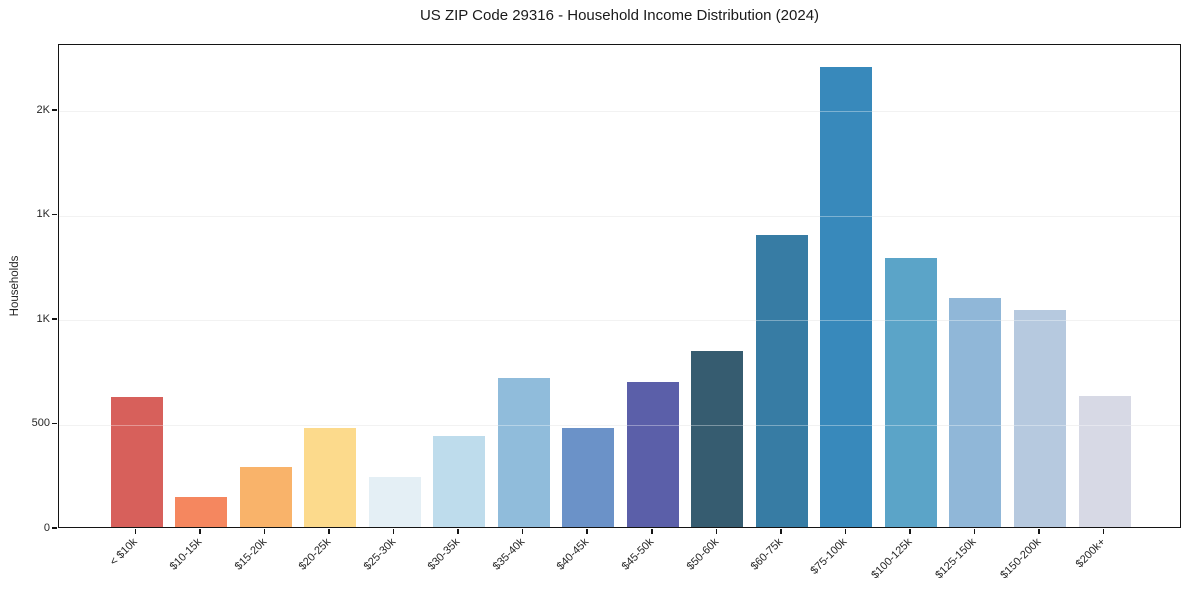 Image resolution: width=1189 pixels, height=590 pixels. Describe the element at coordinates (40, 423) in the screenshot. I see `y-tick-label: 500` at that location.